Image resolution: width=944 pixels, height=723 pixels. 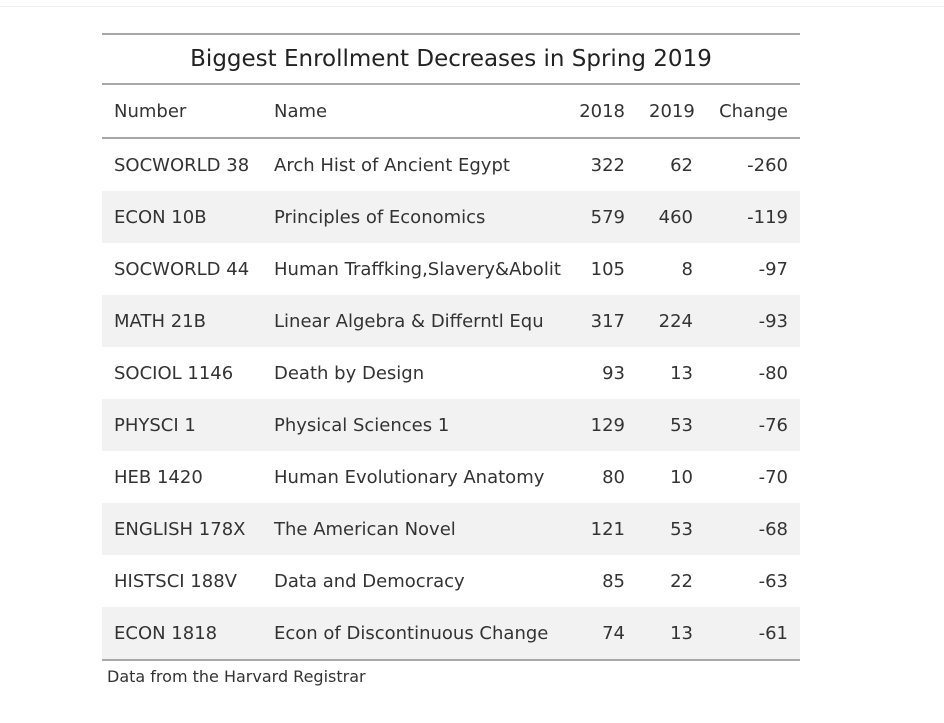 What do you see at coordinates (602, 112) in the screenshot?
I see `column-header-2018: 2018` at bounding box center [602, 112].